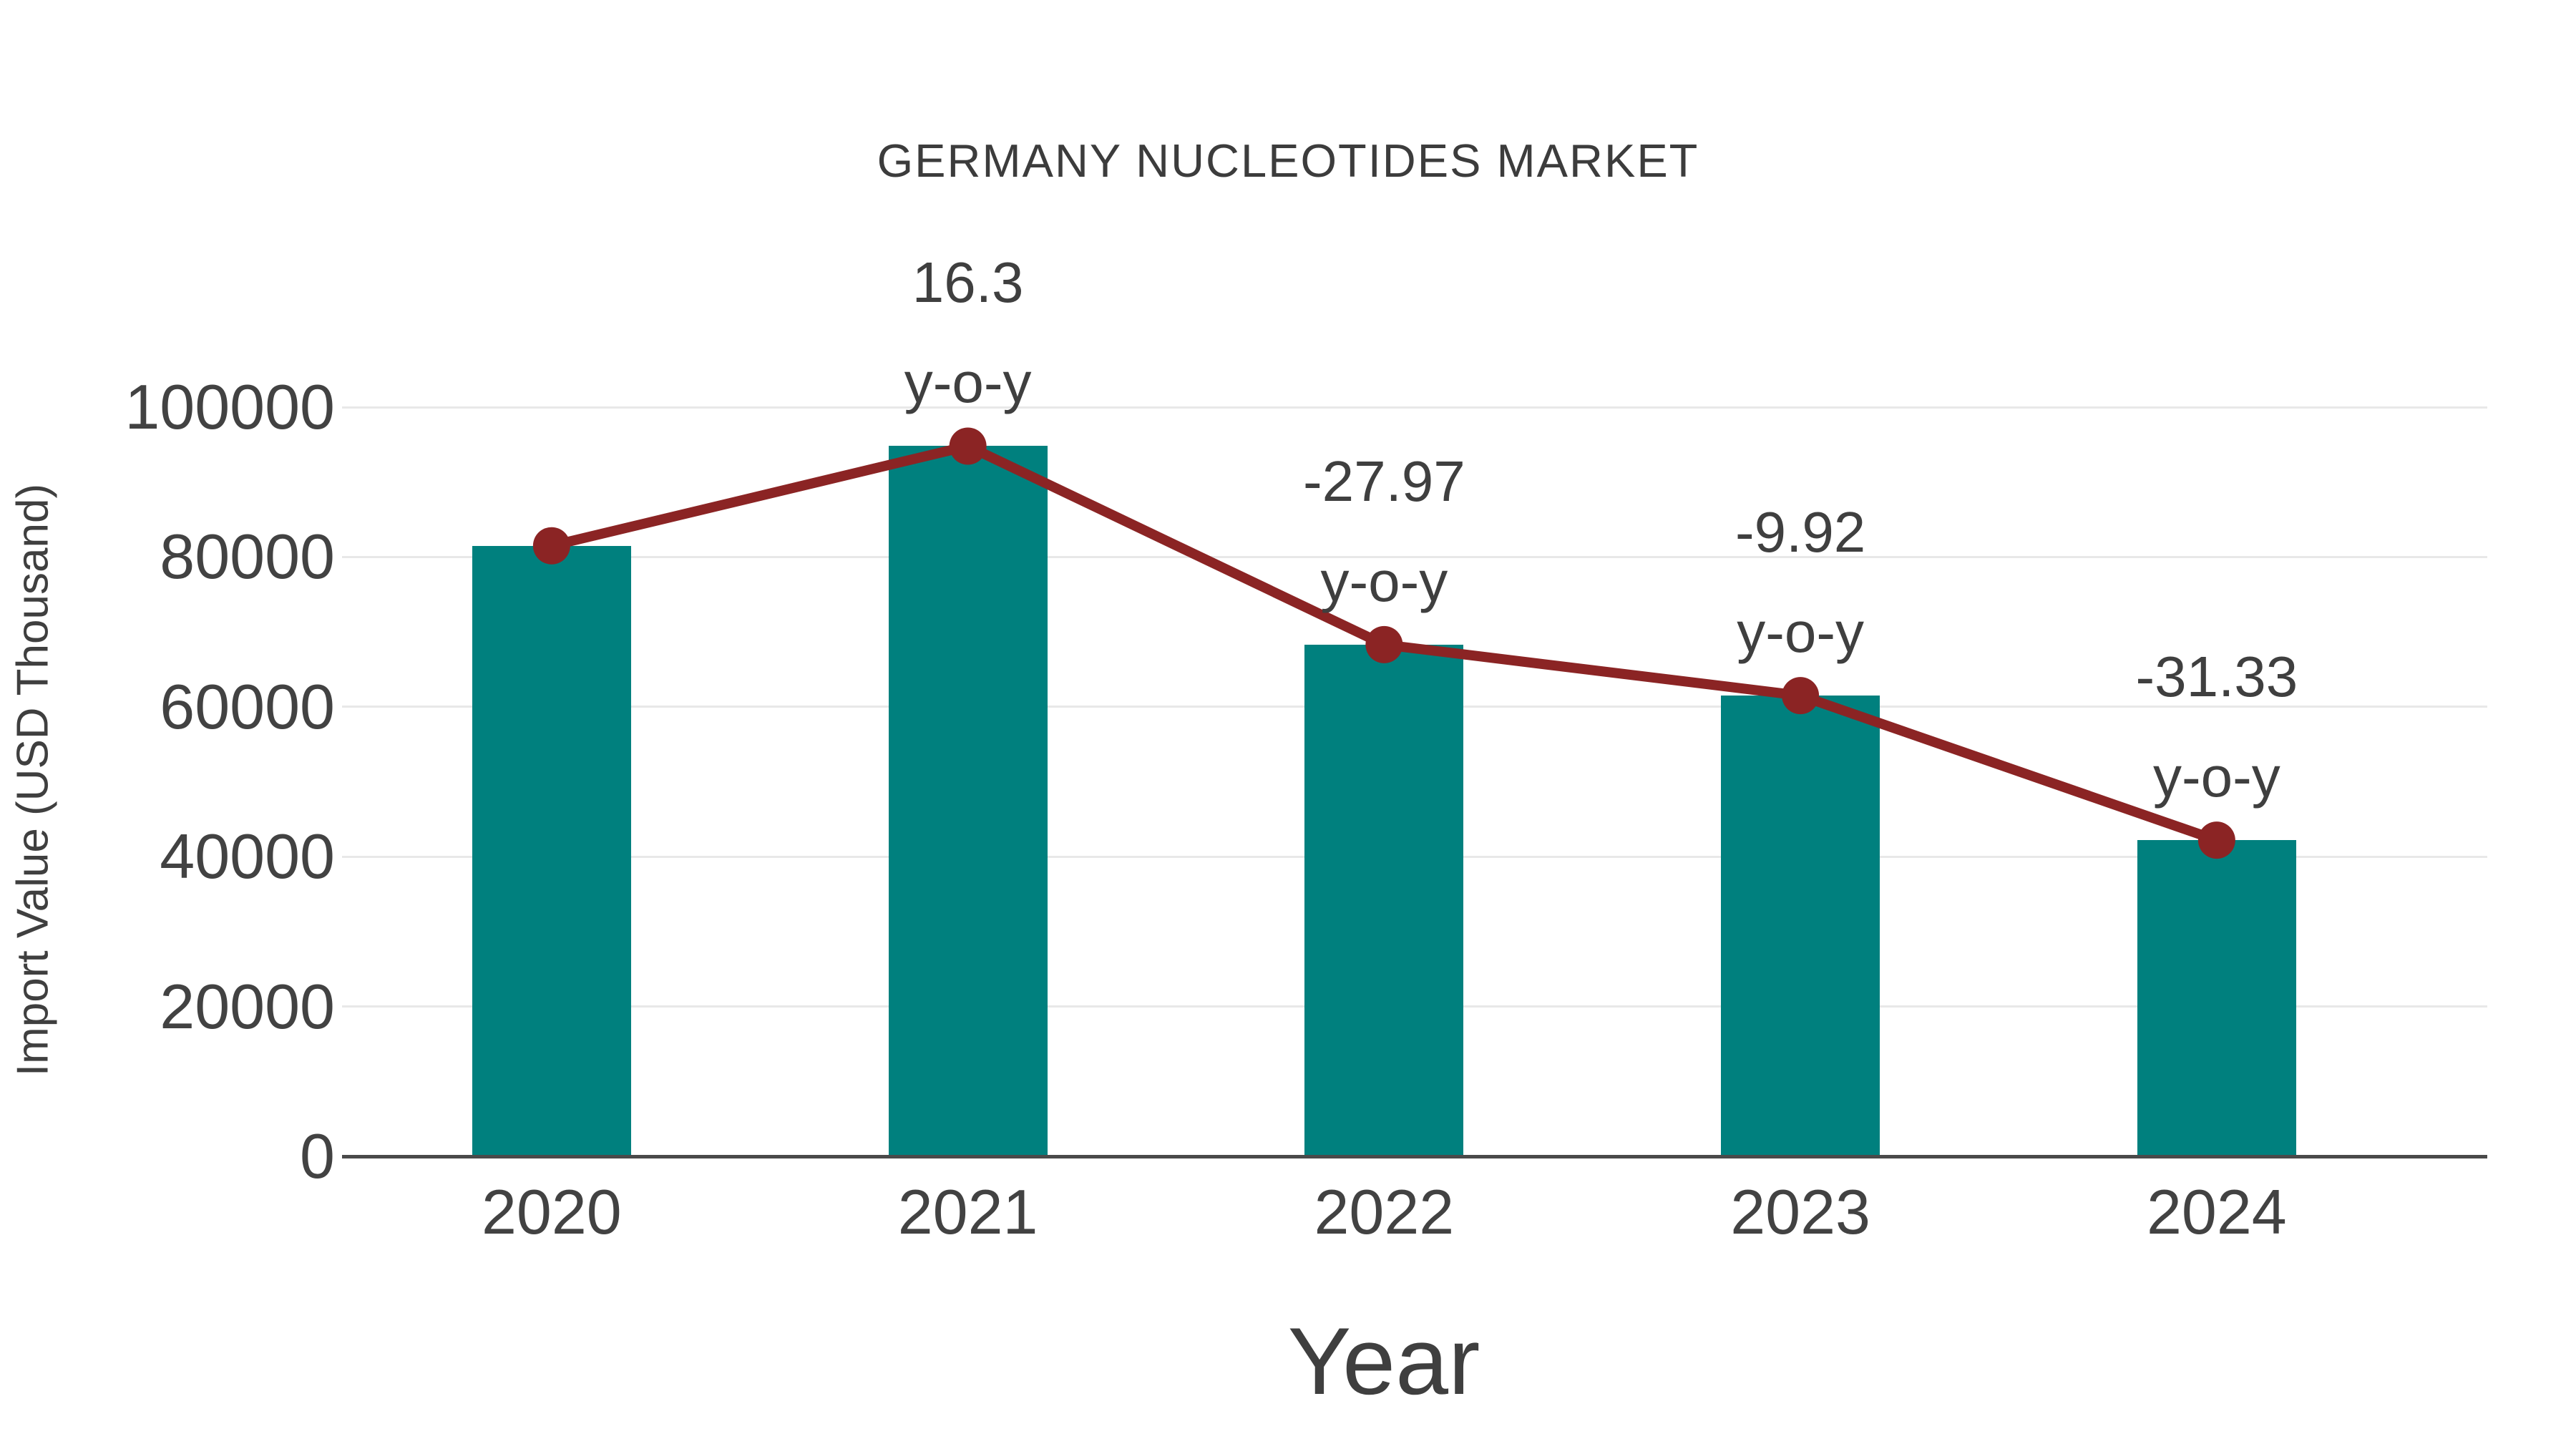 Image resolution: width=2576 pixels, height=1449 pixels. I want to click on bar-2023, so click(1800, 926).